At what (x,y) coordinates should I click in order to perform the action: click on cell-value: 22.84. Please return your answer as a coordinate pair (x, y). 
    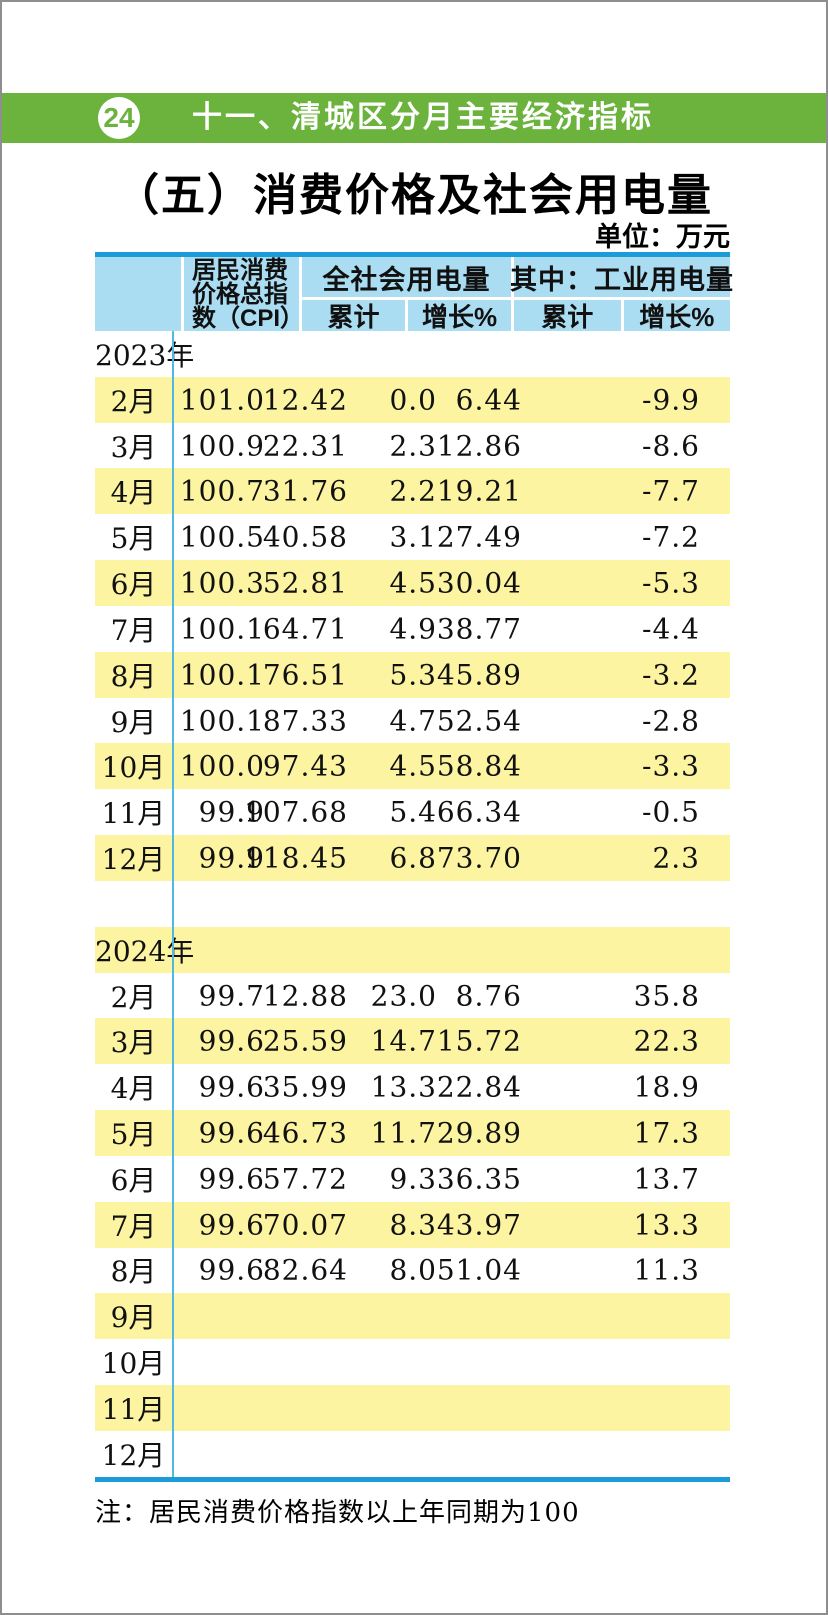
    Looking at the image, I should click on (479, 1087).